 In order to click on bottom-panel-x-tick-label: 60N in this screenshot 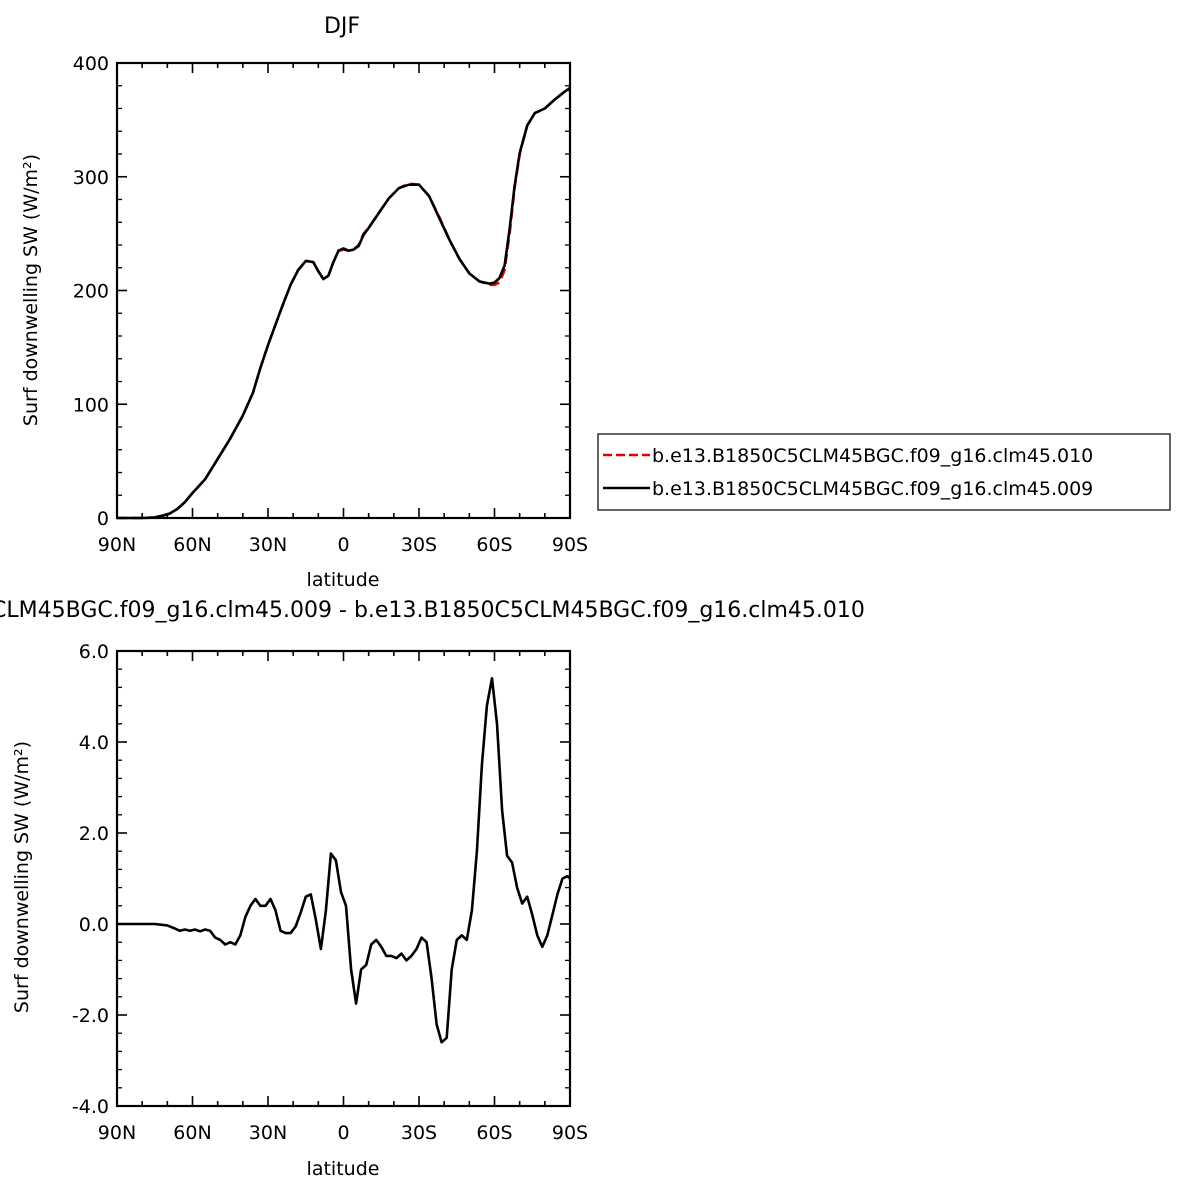, I will do `click(192, 1133)`.